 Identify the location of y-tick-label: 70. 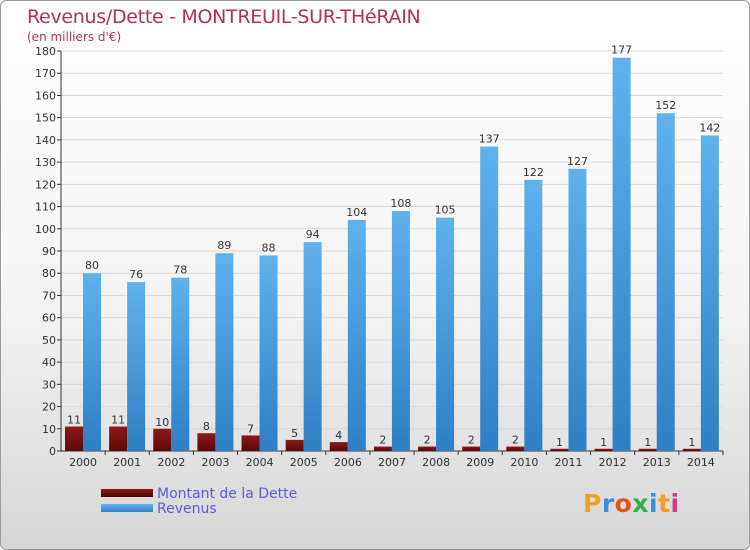
(49, 295).